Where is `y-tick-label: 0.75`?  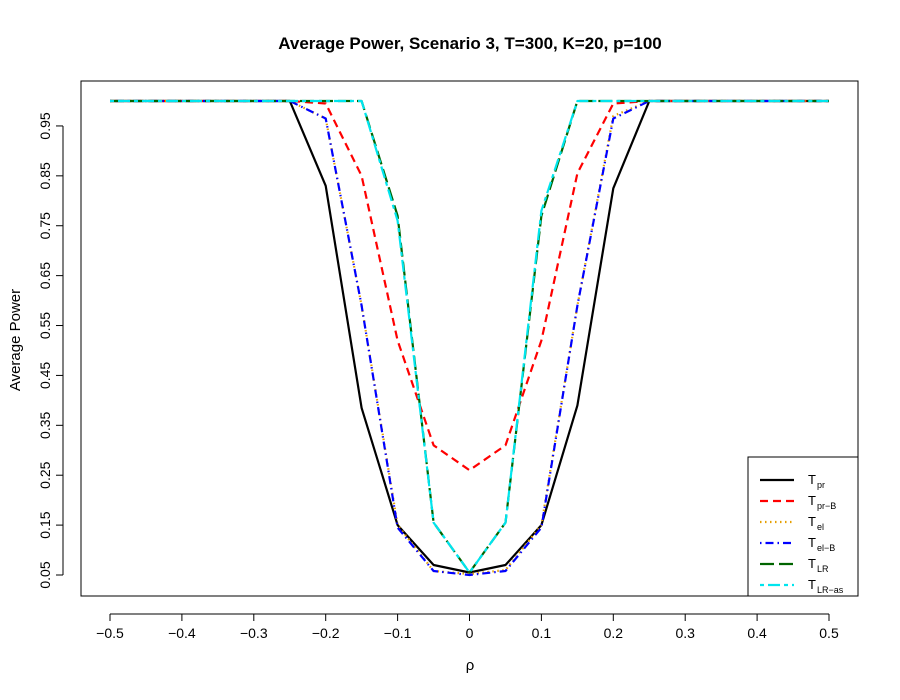
y-tick-label: 0.75 is located at coordinates (45, 225).